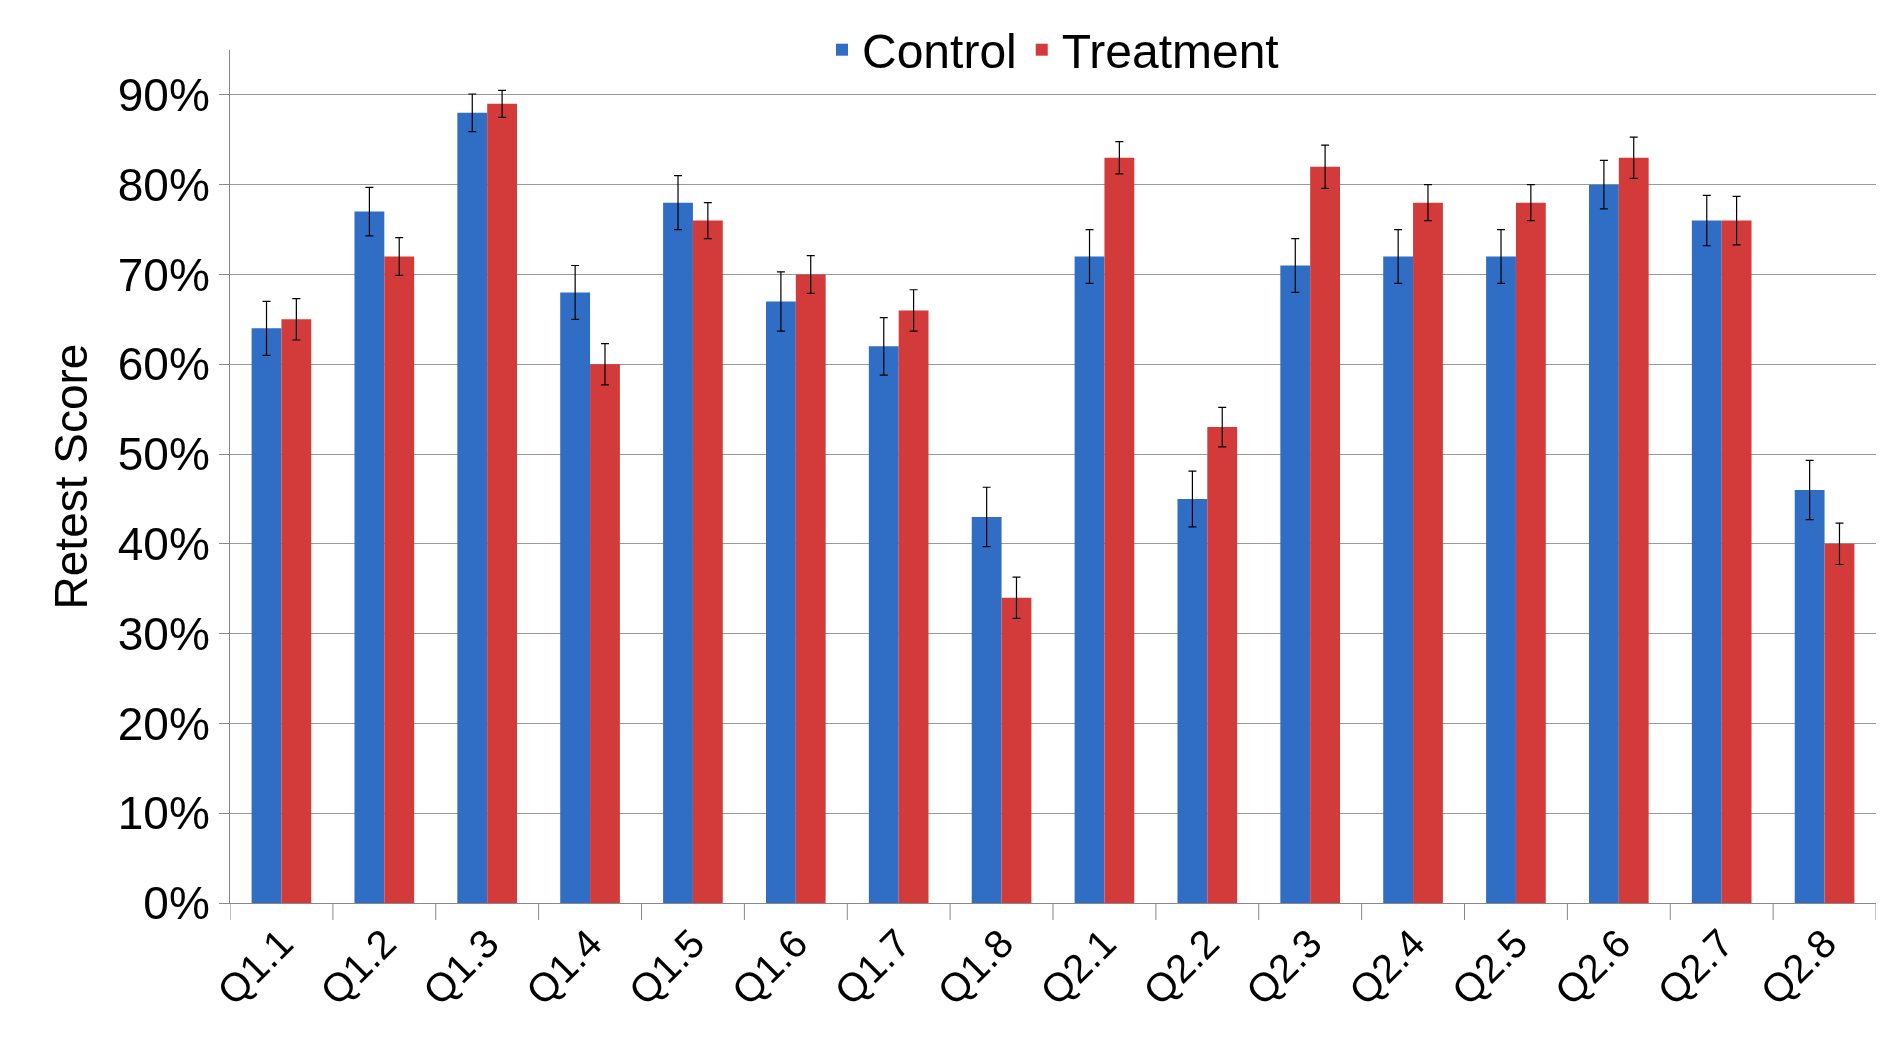 The image size is (1886, 1053). What do you see at coordinates (71, 476) in the screenshot?
I see `y-axis-title: Retest Score` at bounding box center [71, 476].